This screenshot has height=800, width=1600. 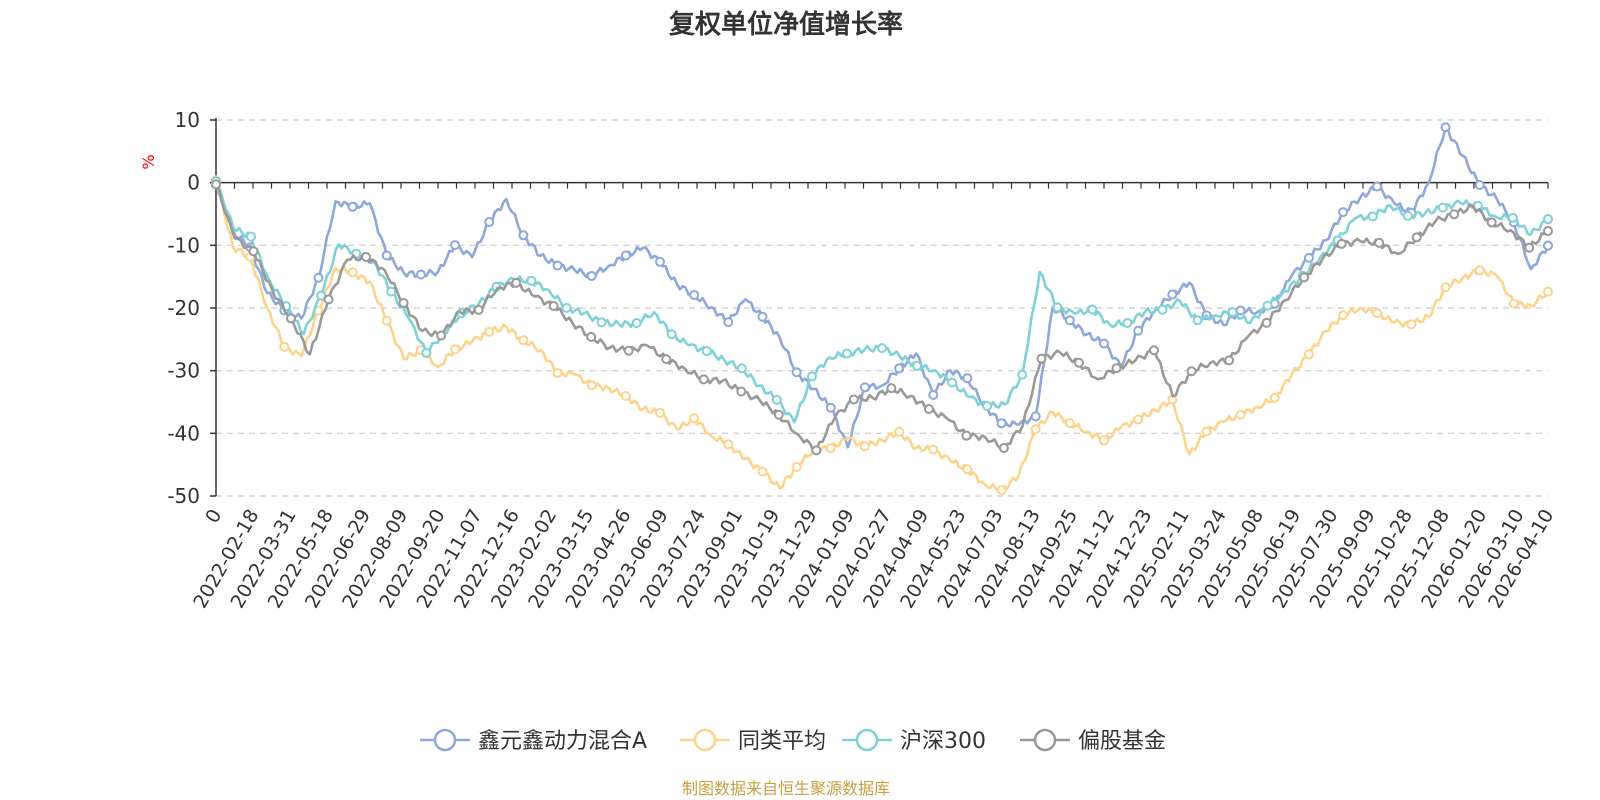 I want to click on y-tick-label: 0, so click(x=193, y=183).